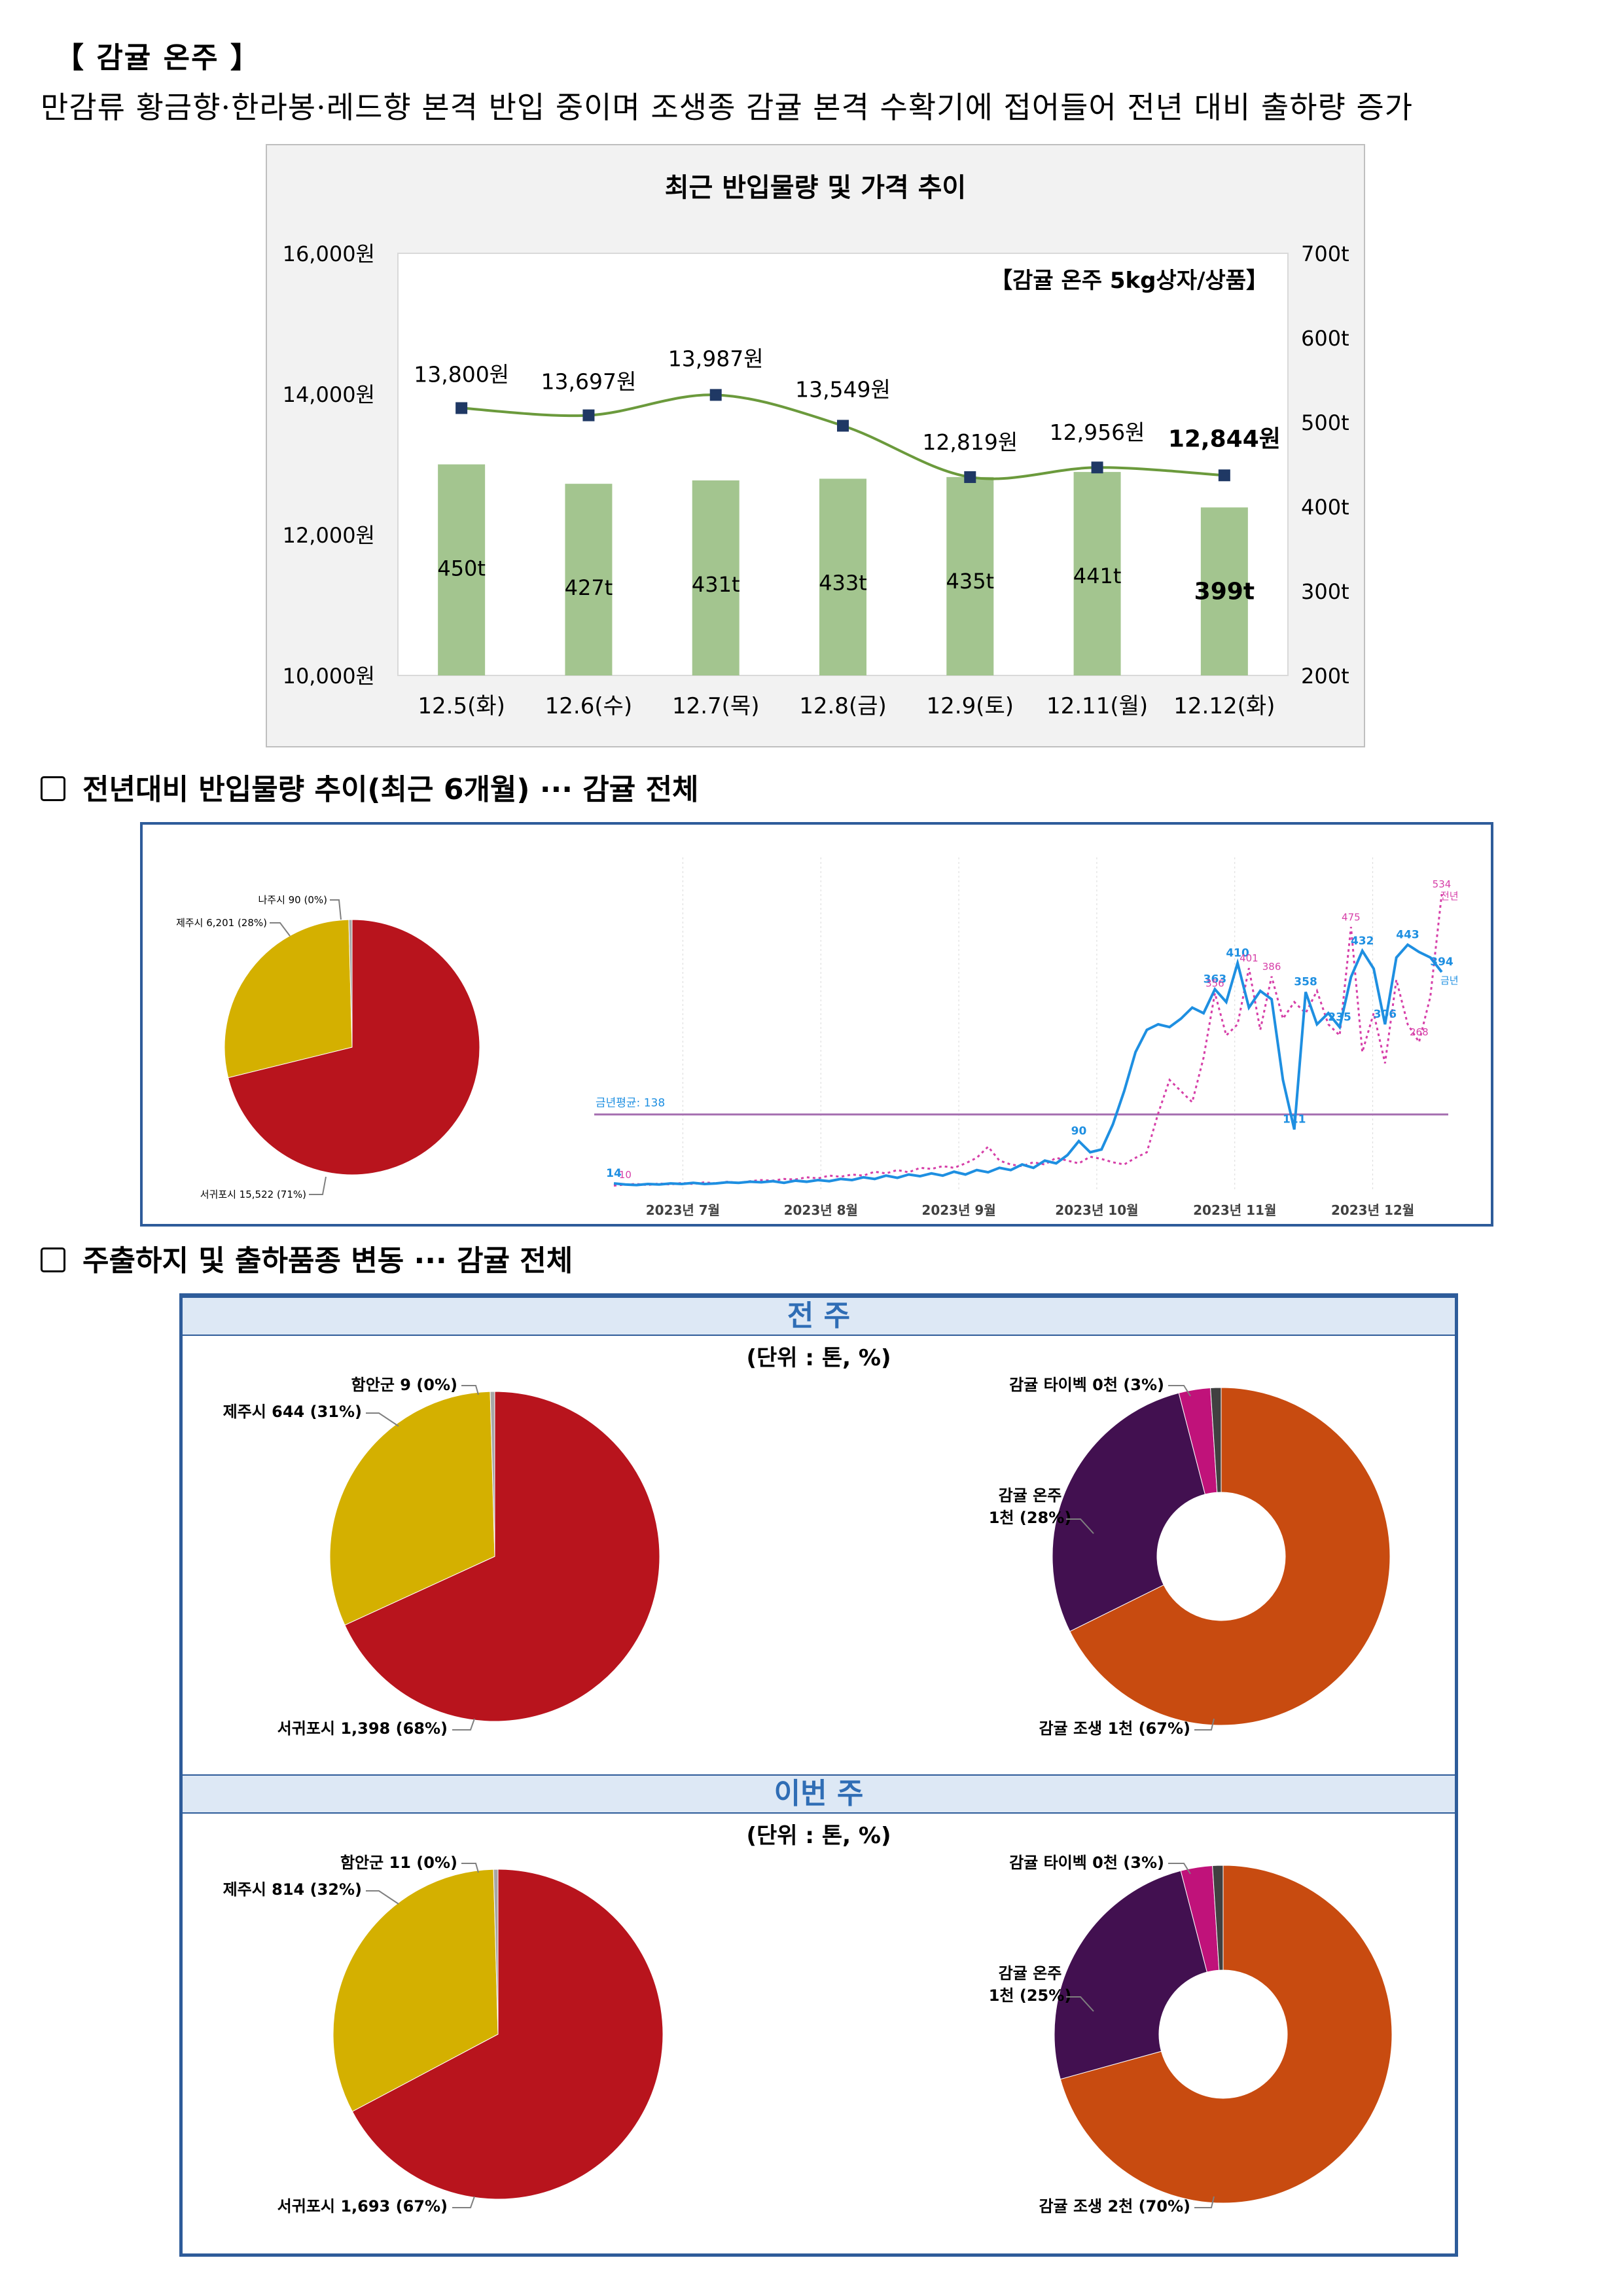 The height and width of the screenshot is (2296, 1623). Describe the element at coordinates (329, 254) in the screenshot. I see `left-tick-label: 16,000원` at that location.